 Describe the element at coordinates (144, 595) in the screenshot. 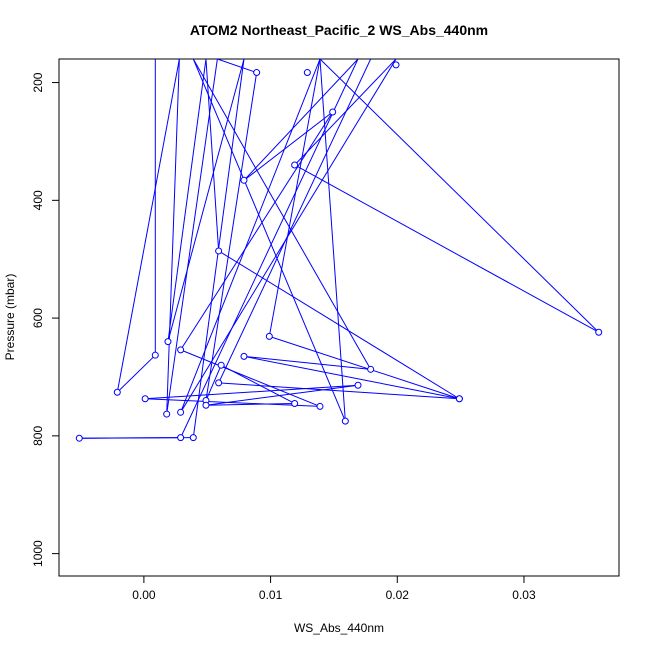

I see `x-tick-label: 0.00` at that location.